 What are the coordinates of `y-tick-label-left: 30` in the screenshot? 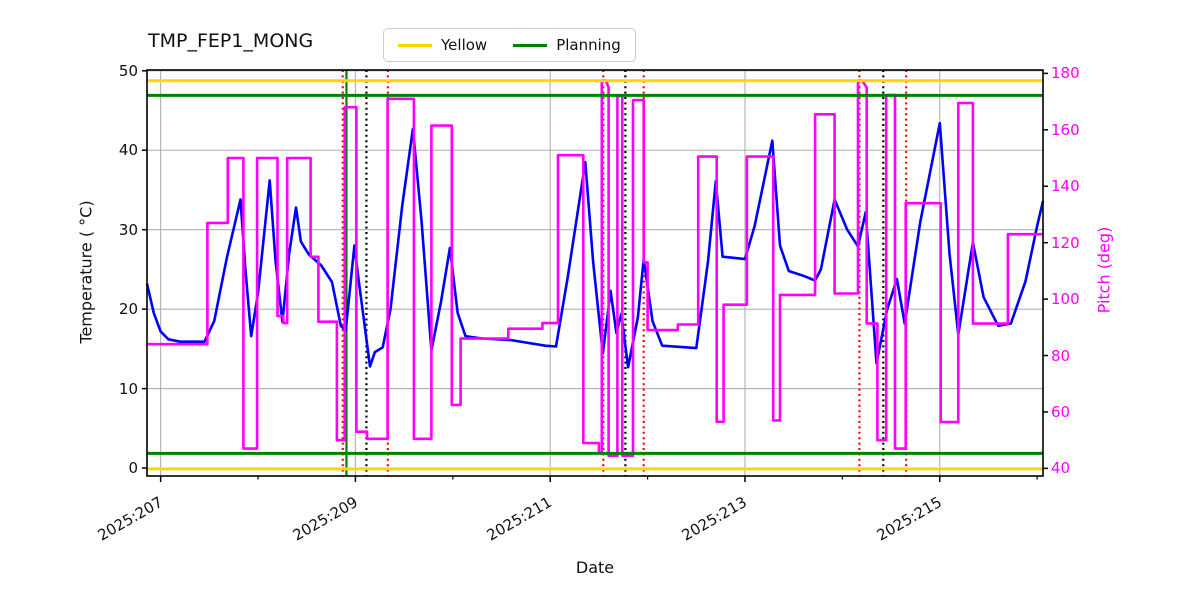 It's located at (128, 229).